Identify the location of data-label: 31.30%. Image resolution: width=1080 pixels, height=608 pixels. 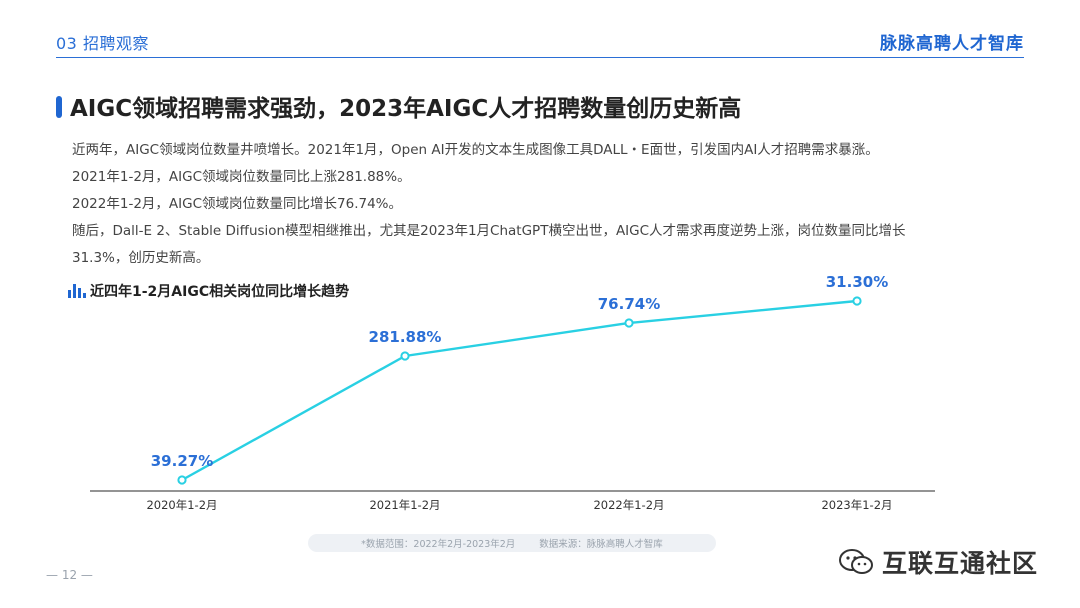
(857, 282).